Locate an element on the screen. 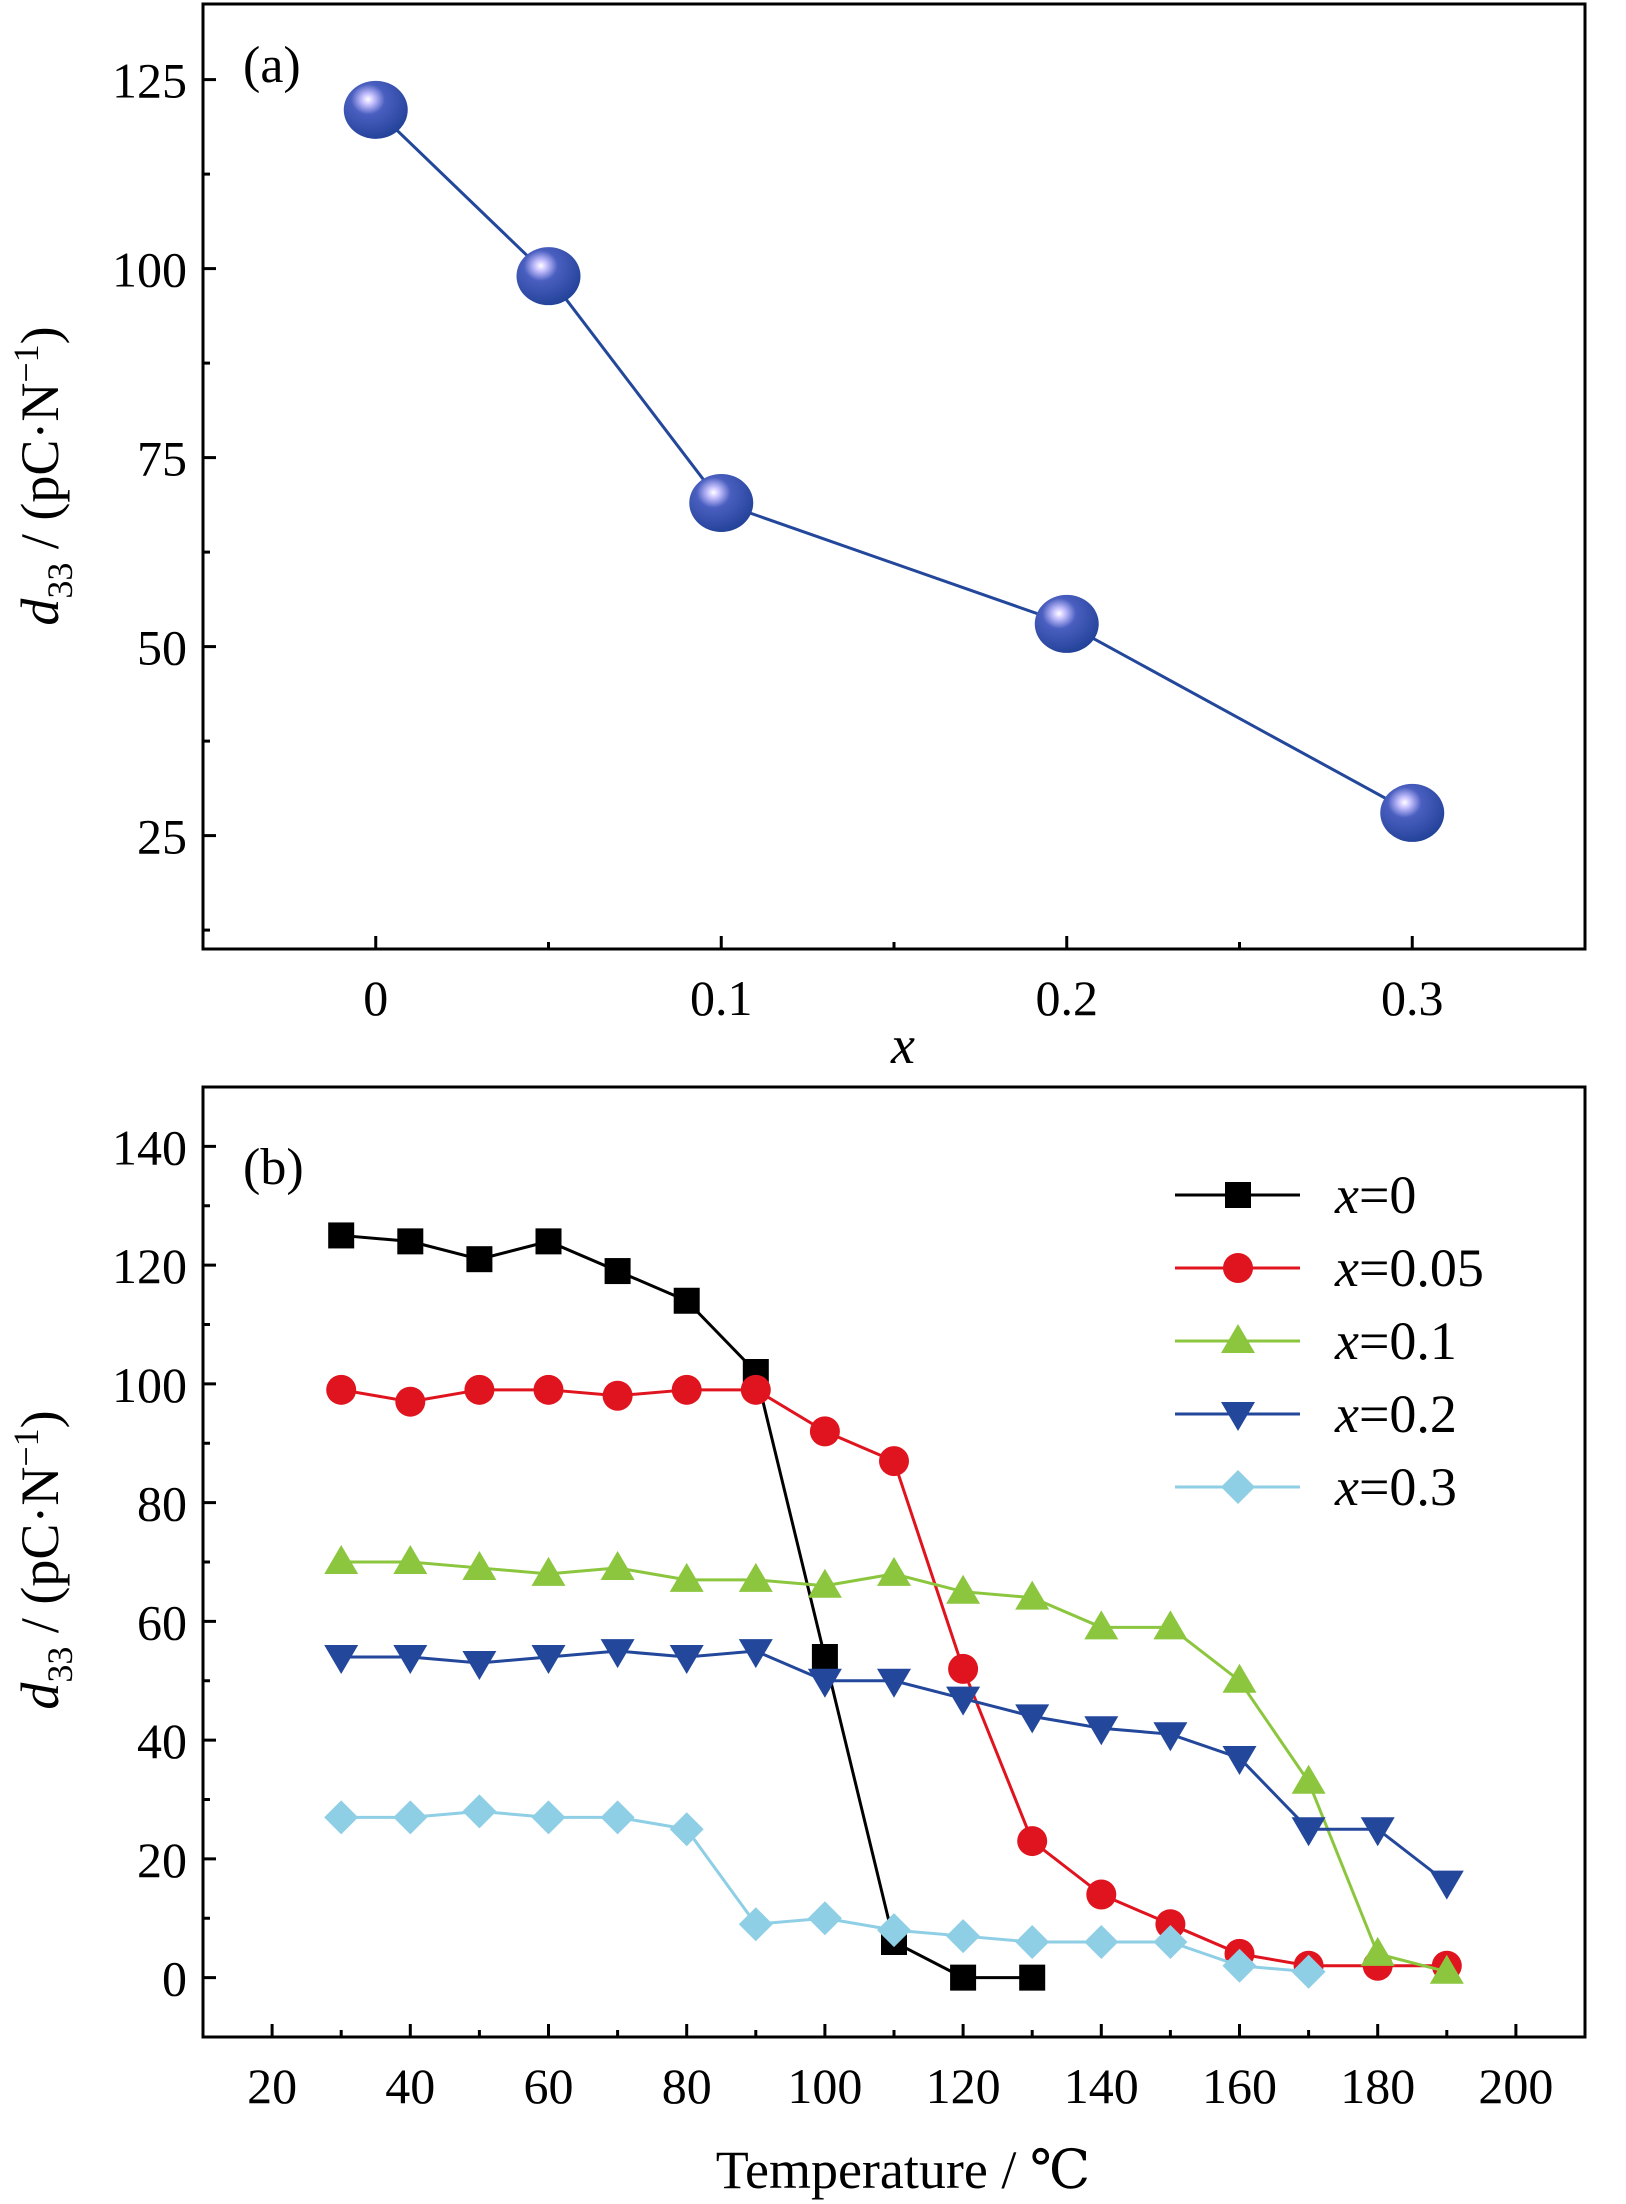 This screenshot has height=2204, width=1626. panel-b-legend: x=0 x=0.05 x=0.1 x=0.2 x=0.3 is located at coordinates (1329, 1341).